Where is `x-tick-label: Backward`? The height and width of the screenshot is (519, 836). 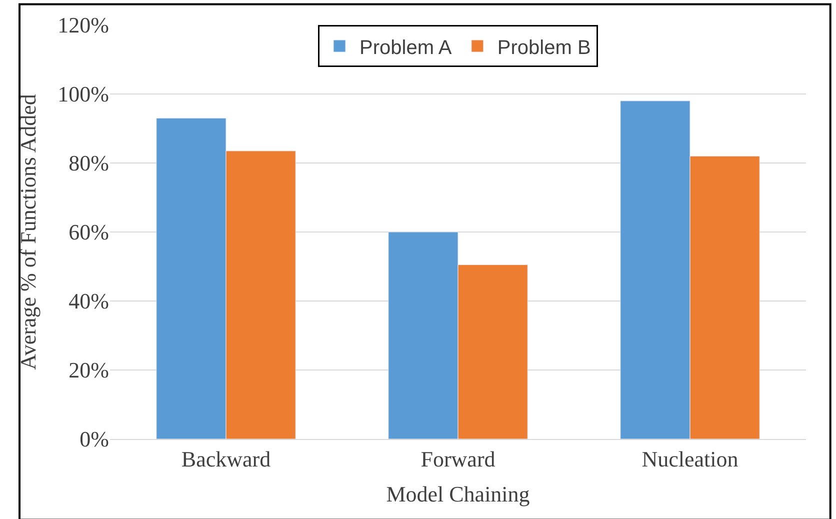 x-tick-label: Backward is located at coordinates (226, 459).